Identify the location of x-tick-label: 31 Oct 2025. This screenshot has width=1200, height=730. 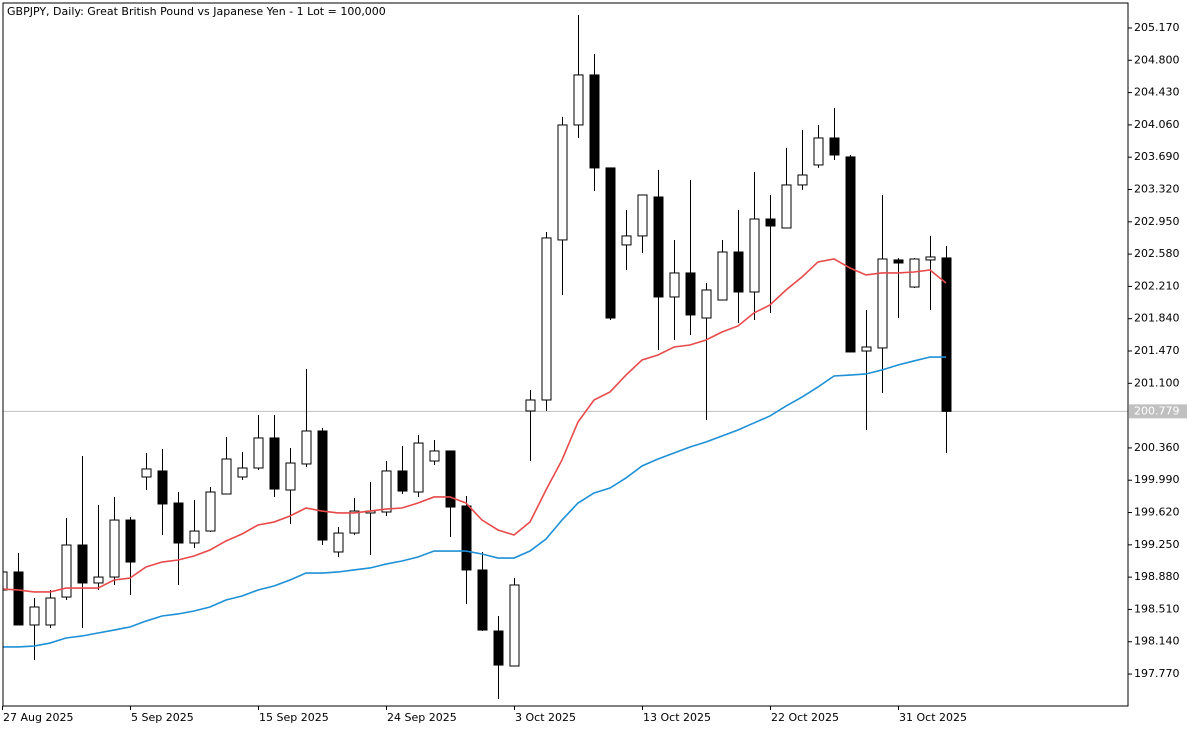
(933, 717).